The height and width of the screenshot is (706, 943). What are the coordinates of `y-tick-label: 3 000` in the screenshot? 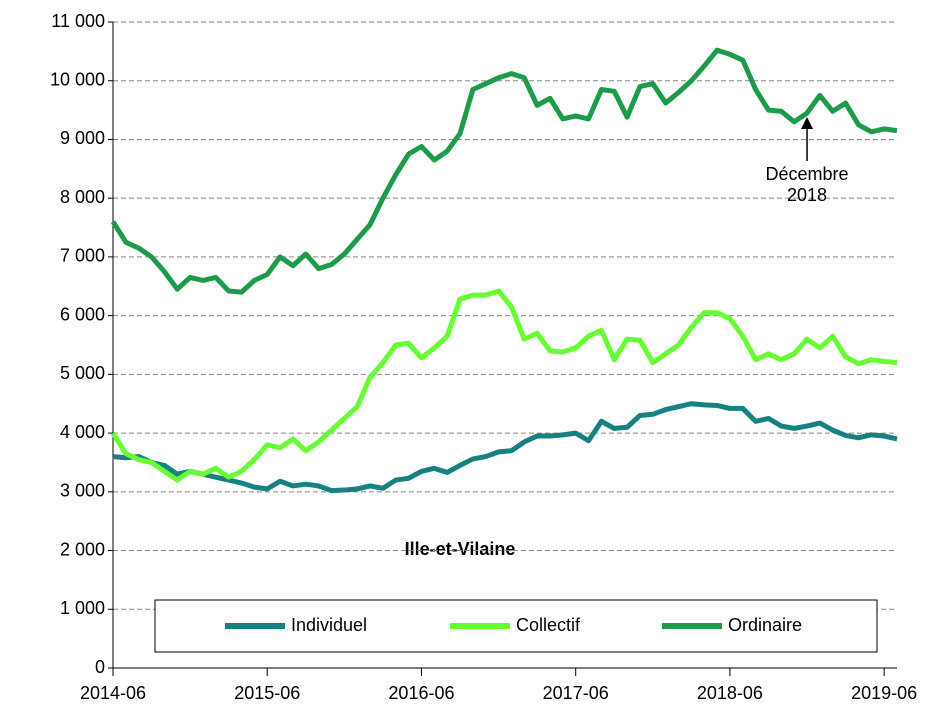 It's located at (82, 491).